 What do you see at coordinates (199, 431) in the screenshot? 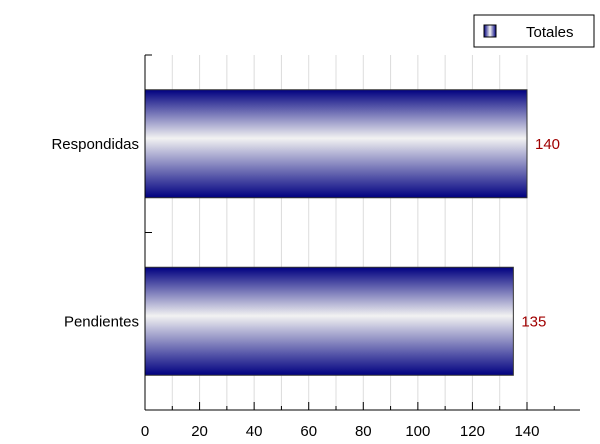
I see `x-tick-label: 20` at bounding box center [199, 431].